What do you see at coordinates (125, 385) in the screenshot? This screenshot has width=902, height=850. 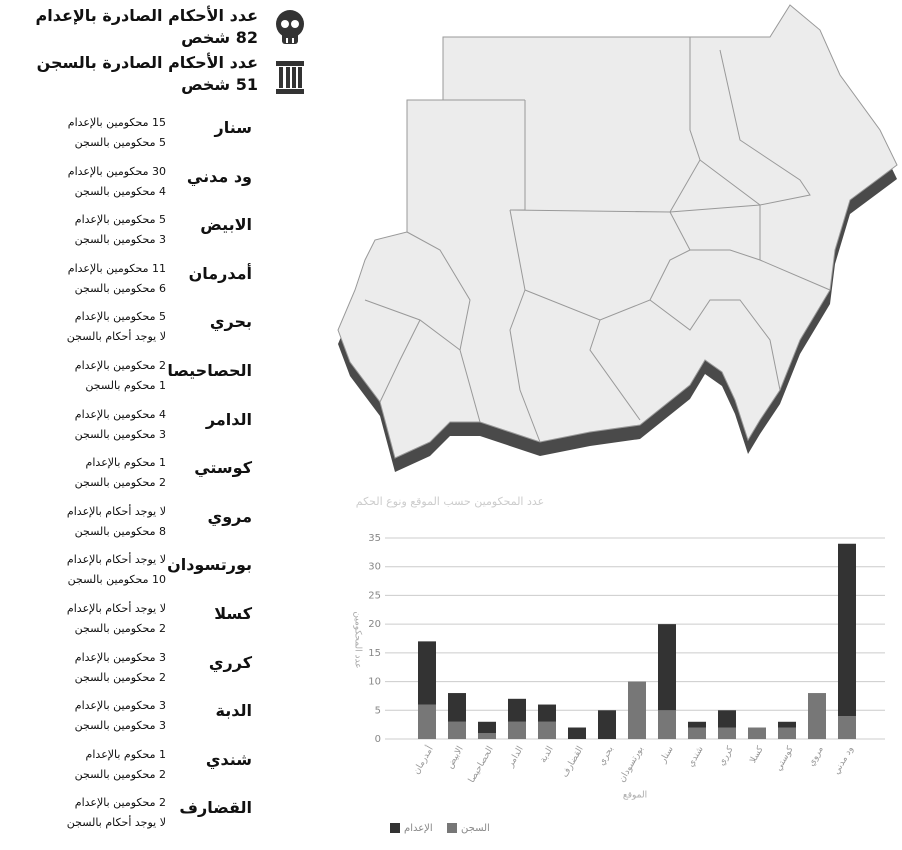 I see `city-line: 1 محكوم بالسجن` at bounding box center [125, 385].